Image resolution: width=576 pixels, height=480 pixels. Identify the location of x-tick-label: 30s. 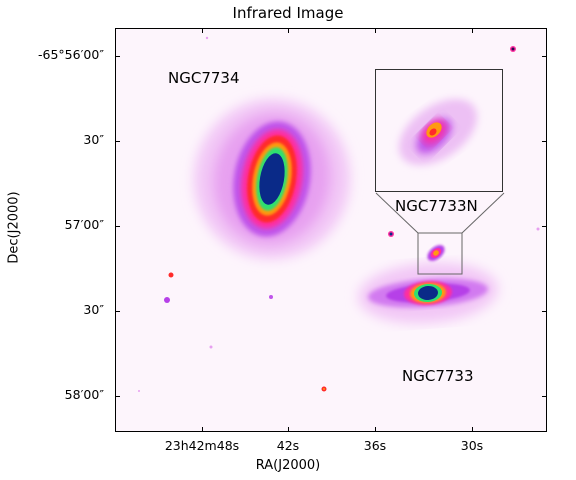
(472, 445).